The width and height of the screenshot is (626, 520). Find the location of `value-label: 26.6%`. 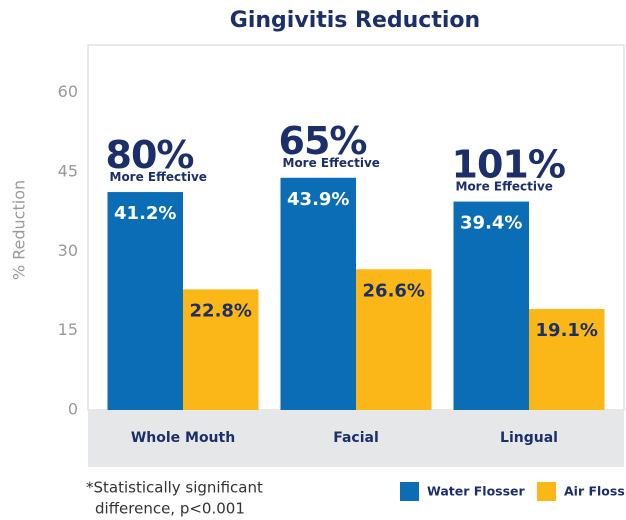

value-label: 26.6% is located at coordinates (394, 290).